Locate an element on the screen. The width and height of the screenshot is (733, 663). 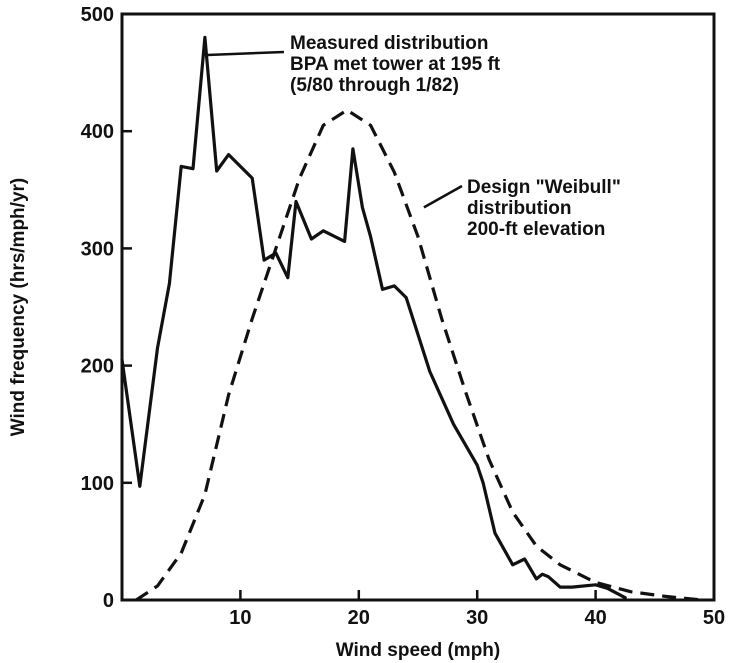
x-axis-title: Wind speed (mph) is located at coordinates (418, 650).